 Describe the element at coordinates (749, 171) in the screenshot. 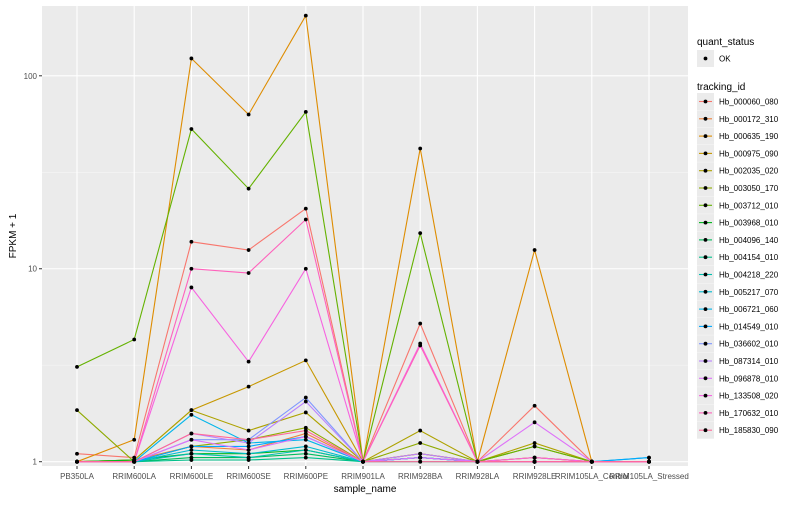

I see `legend-item-label: Hb_002035_020` at that location.